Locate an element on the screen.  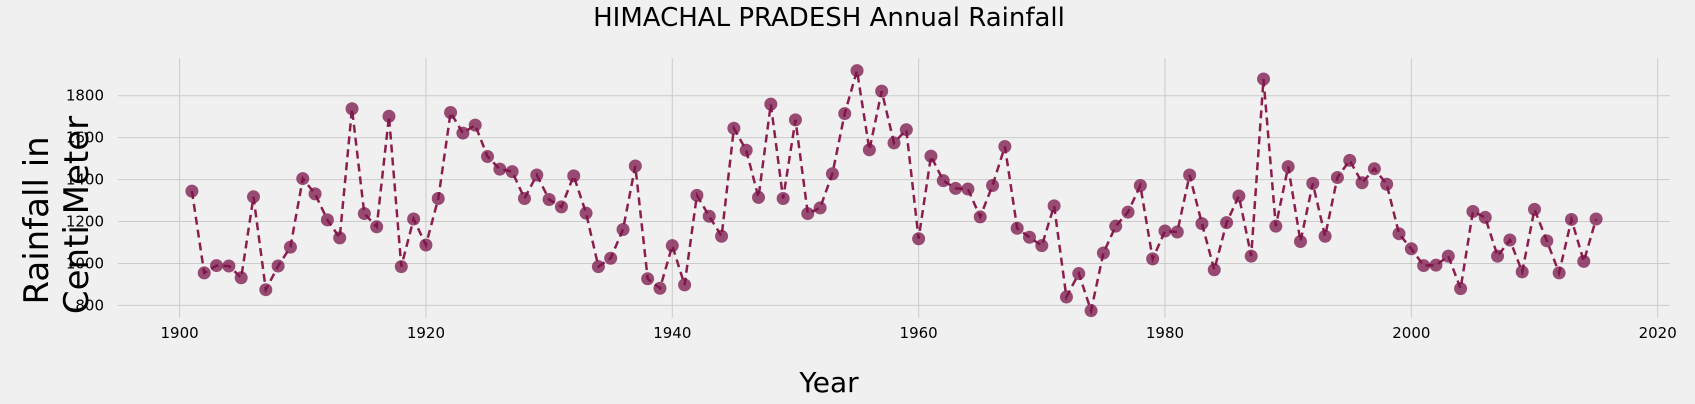
y-axis-label: Rainfall in Centi Meter is located at coordinates (57, 215).